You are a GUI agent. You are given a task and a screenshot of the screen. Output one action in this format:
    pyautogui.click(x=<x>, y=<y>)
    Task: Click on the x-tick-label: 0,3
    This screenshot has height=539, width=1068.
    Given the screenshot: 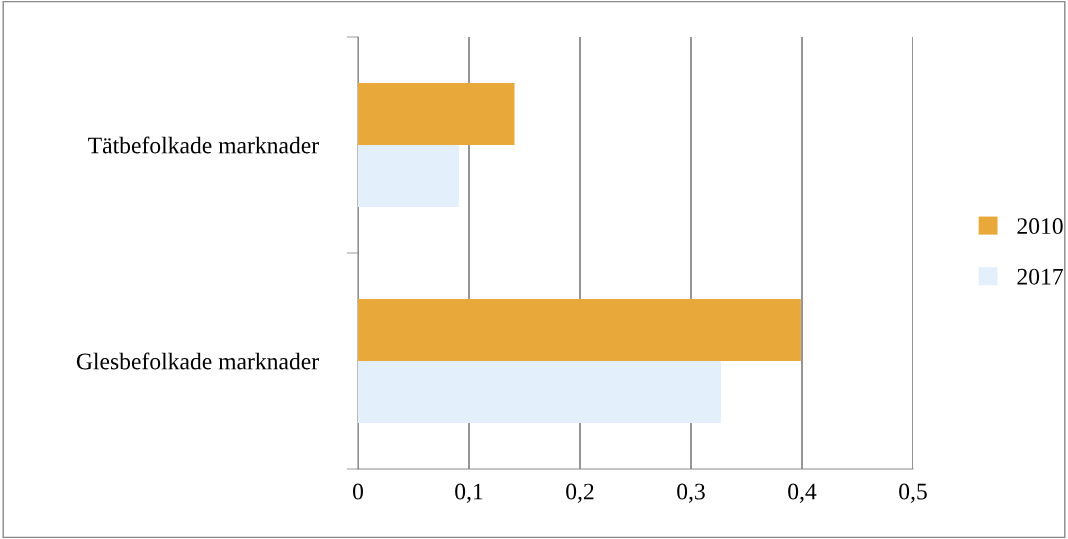 What is the action you would take?
    pyautogui.click(x=691, y=493)
    